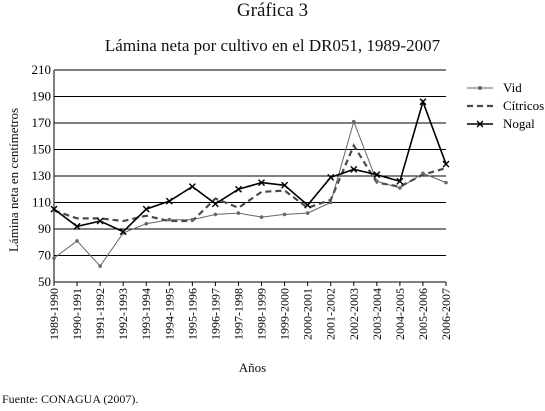 The height and width of the screenshot is (411, 545). Describe the element at coordinates (42, 149) in the screenshot. I see `y-tick-label: 150` at that location.